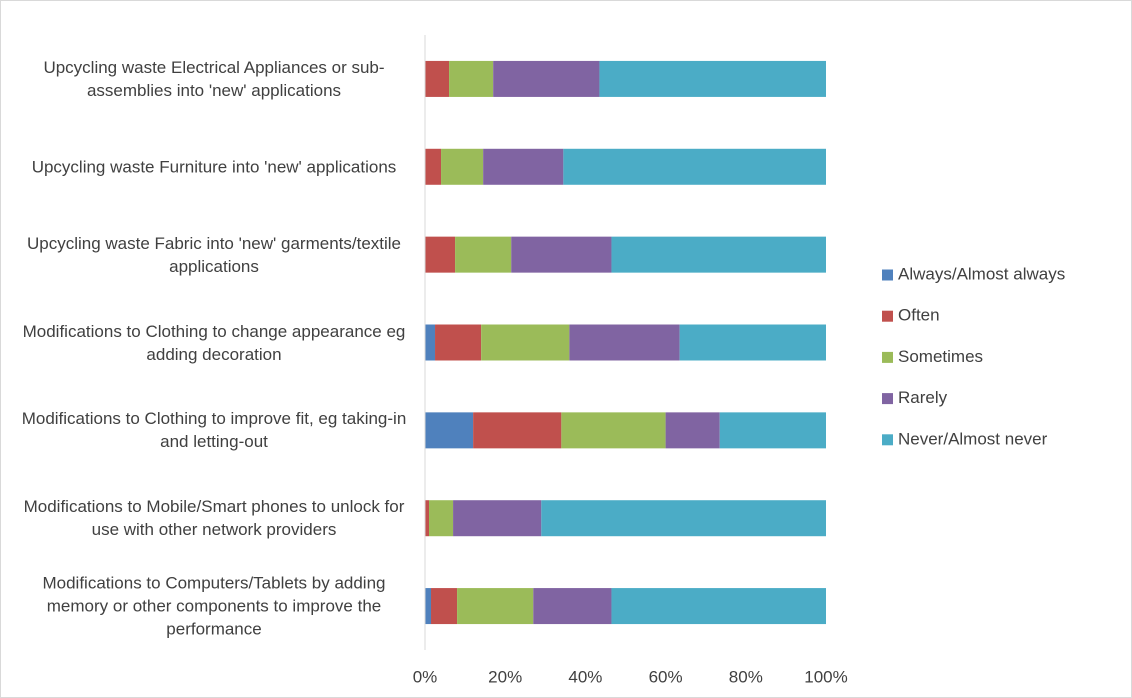 The width and height of the screenshot is (1132, 698). Describe the element at coordinates (585, 676) in the screenshot. I see `x-tick-label: 40%` at that location.